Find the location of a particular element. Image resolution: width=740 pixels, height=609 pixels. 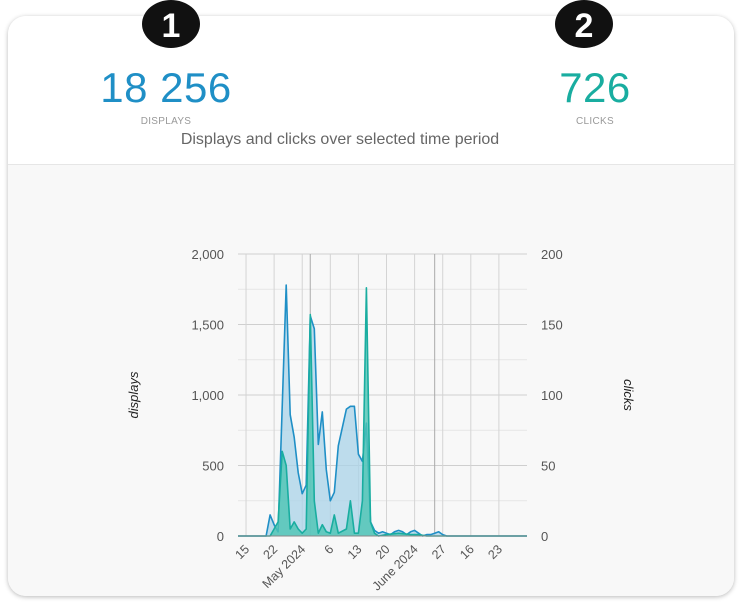

x-tick-label: 20 is located at coordinates (383, 552).